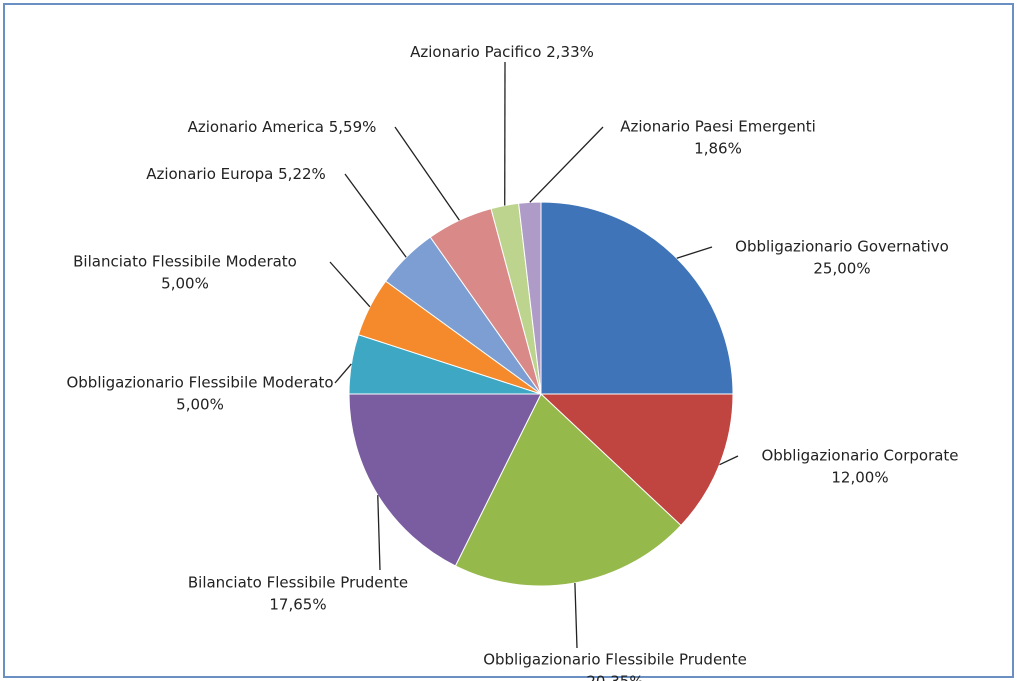 This screenshot has height=681, width=1017. I want to click on slice-label: Azionario America 5,59%, so click(282, 127).